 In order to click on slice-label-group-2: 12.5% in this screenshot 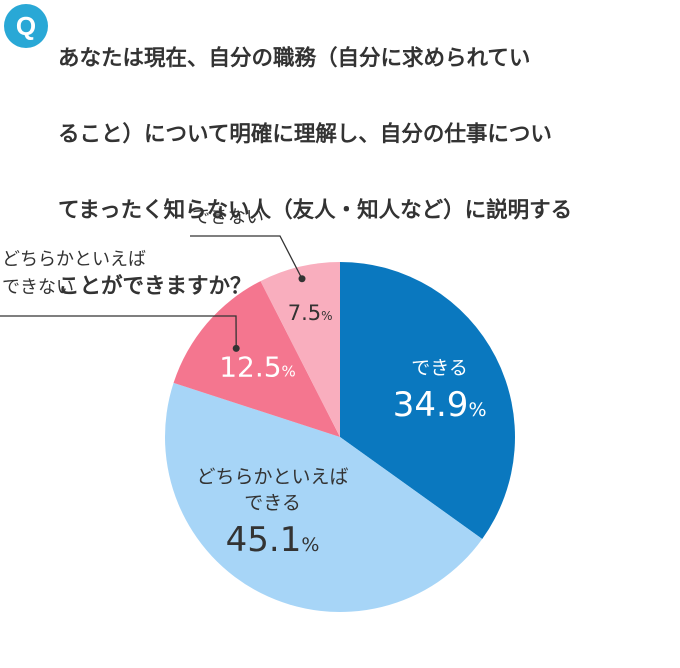, I will do `click(257, 366)`.